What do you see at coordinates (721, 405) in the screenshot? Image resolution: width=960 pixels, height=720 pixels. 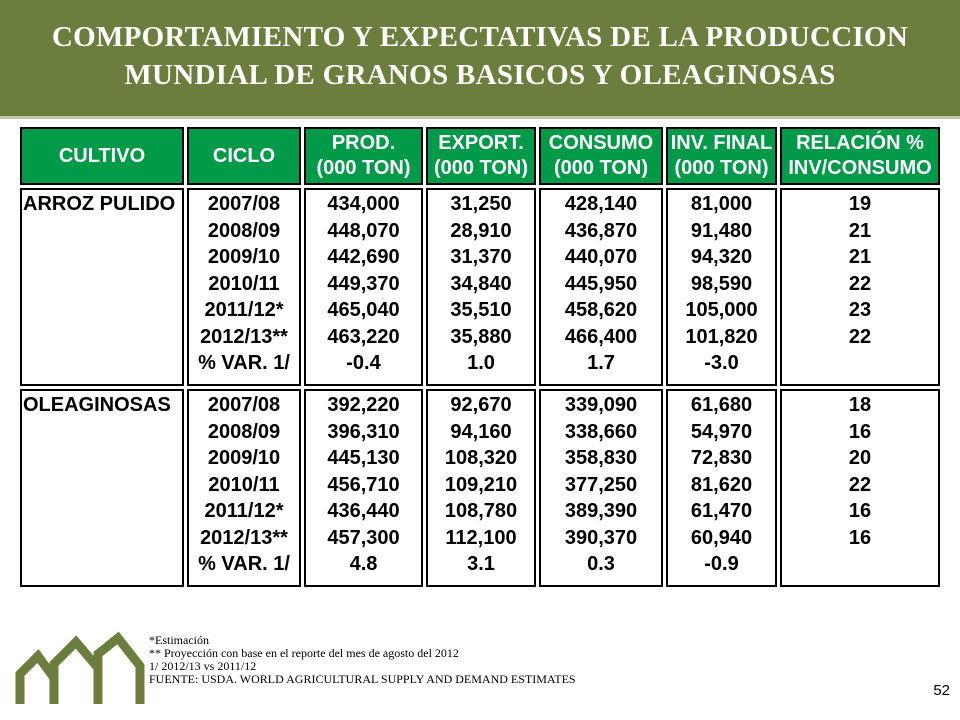 I see `table-cell-inv: 61,680` at bounding box center [721, 405].